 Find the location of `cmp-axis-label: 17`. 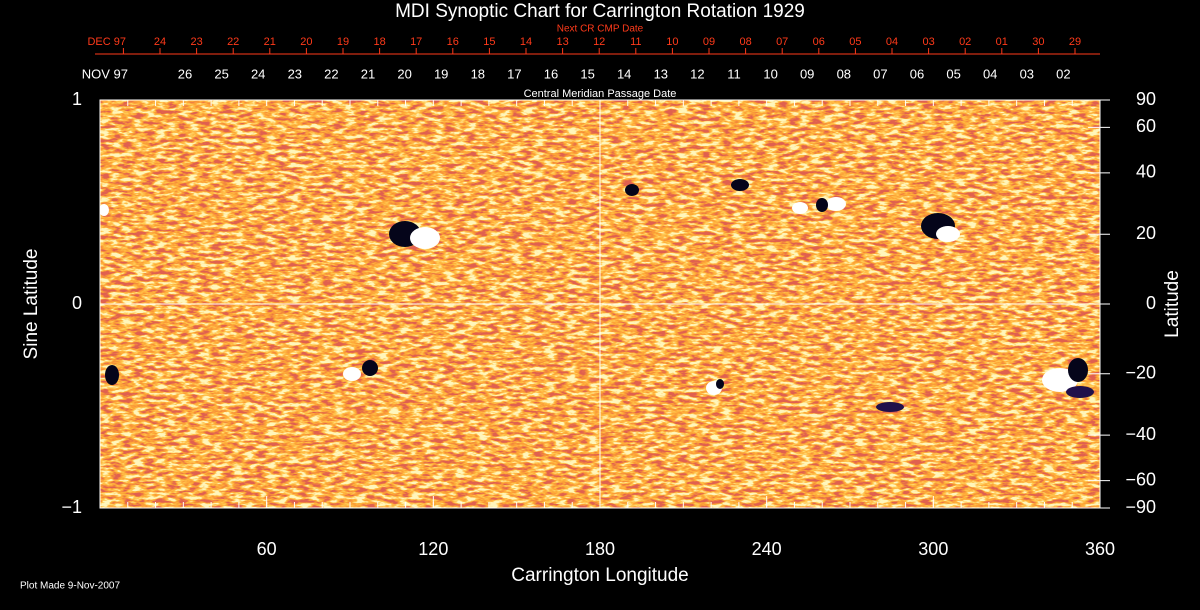

cmp-axis-label: 17 is located at coordinates (514, 73).